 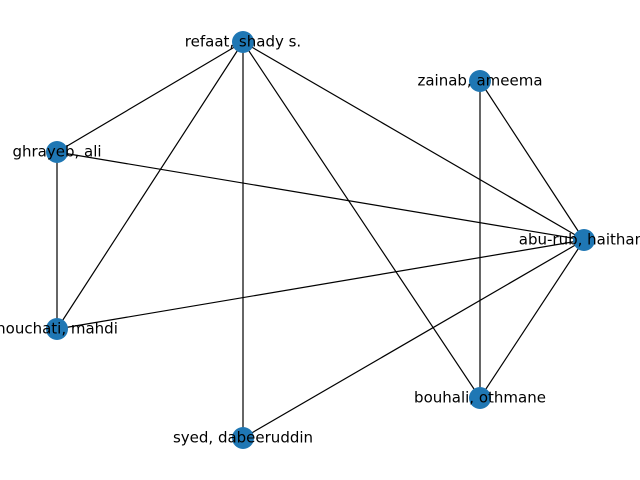 I want to click on node-bouhali, so click(x=480, y=398).